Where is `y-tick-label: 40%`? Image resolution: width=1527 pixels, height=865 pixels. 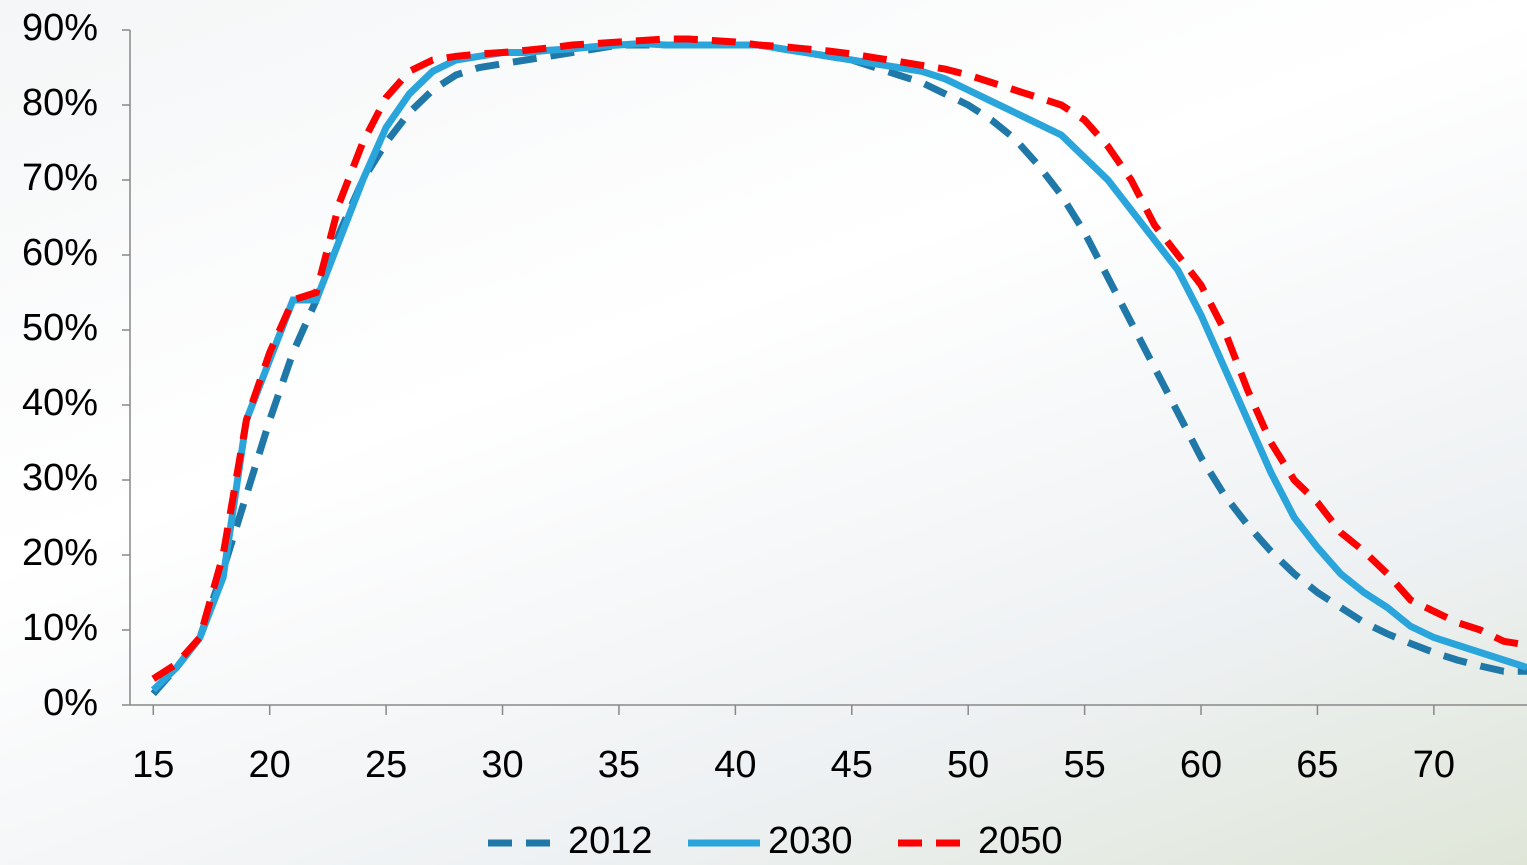
y-tick-label: 40% is located at coordinates (60, 403).